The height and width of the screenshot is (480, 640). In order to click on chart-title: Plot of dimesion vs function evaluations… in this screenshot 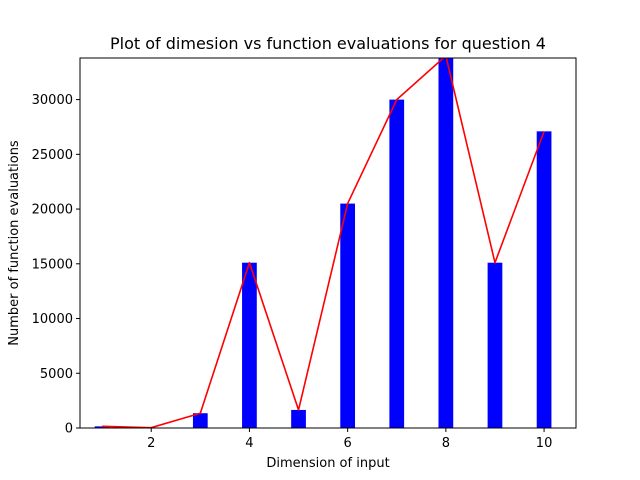, I will do `click(328, 43)`.